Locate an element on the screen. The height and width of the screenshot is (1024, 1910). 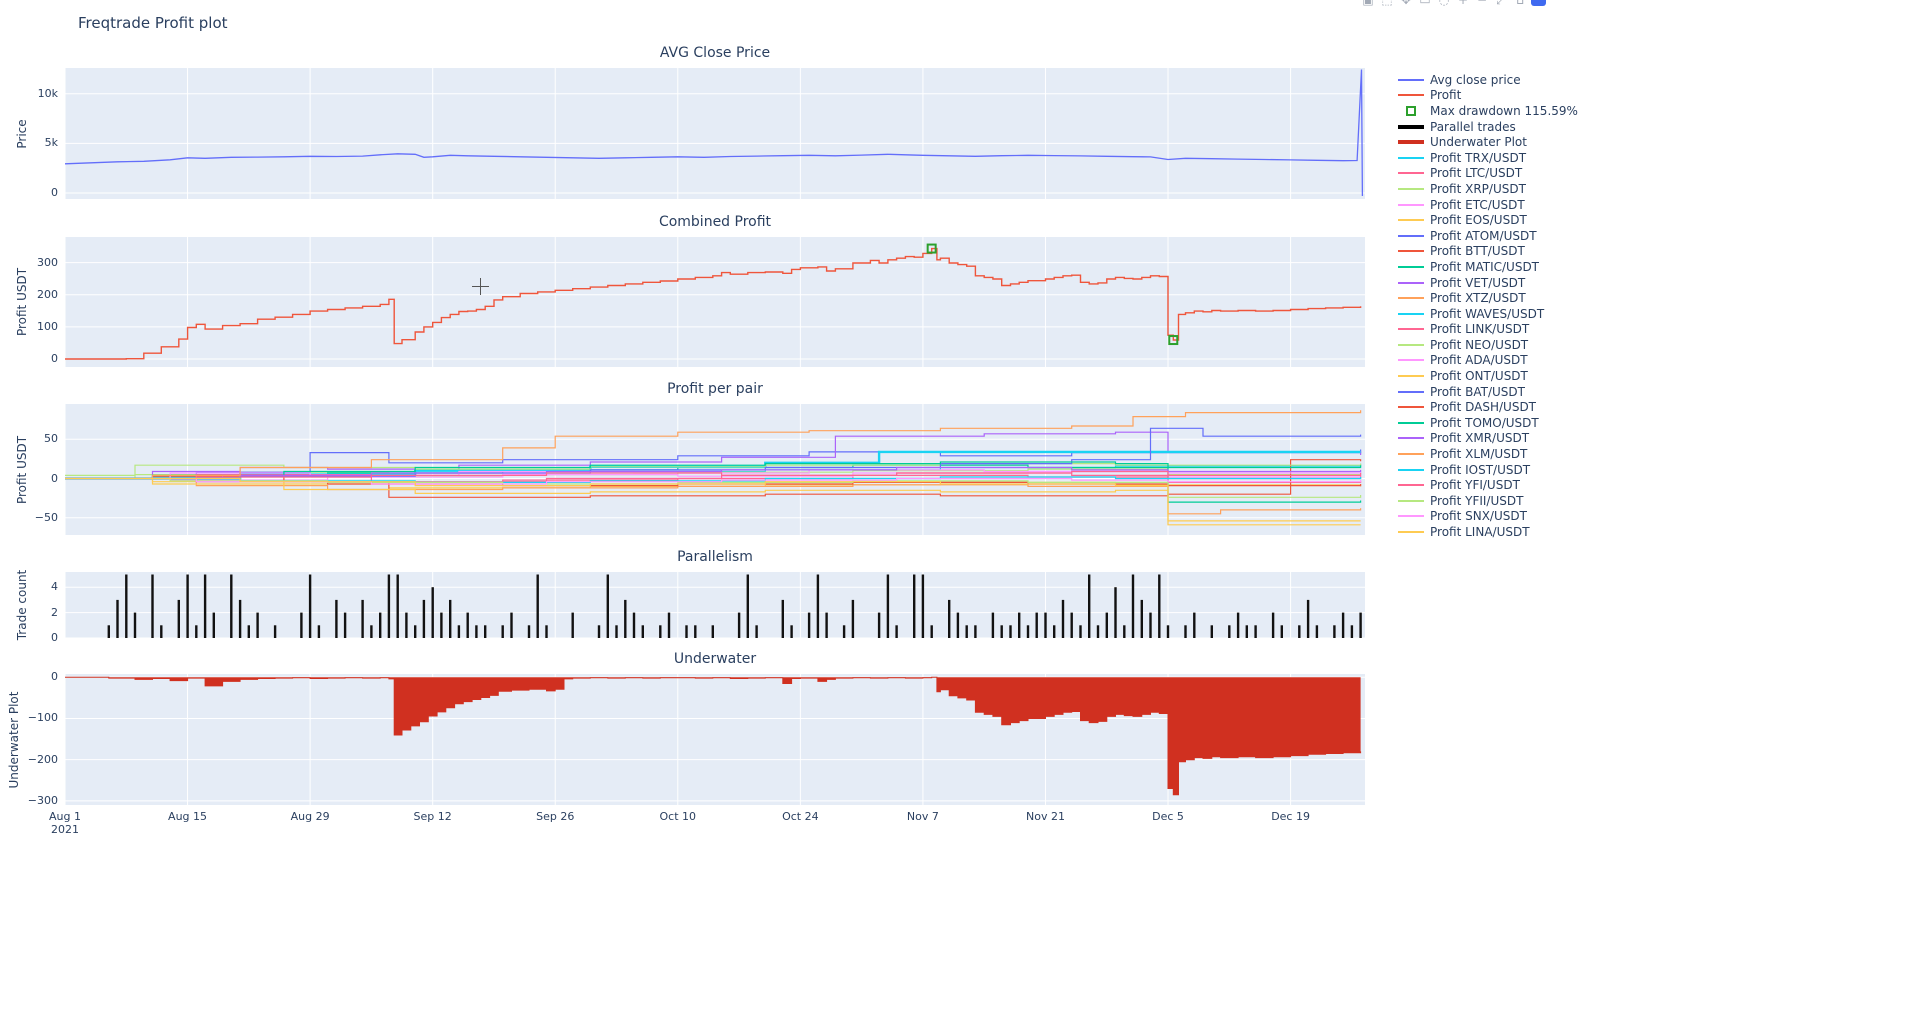
plot-area-underwater is located at coordinates (715, 739).